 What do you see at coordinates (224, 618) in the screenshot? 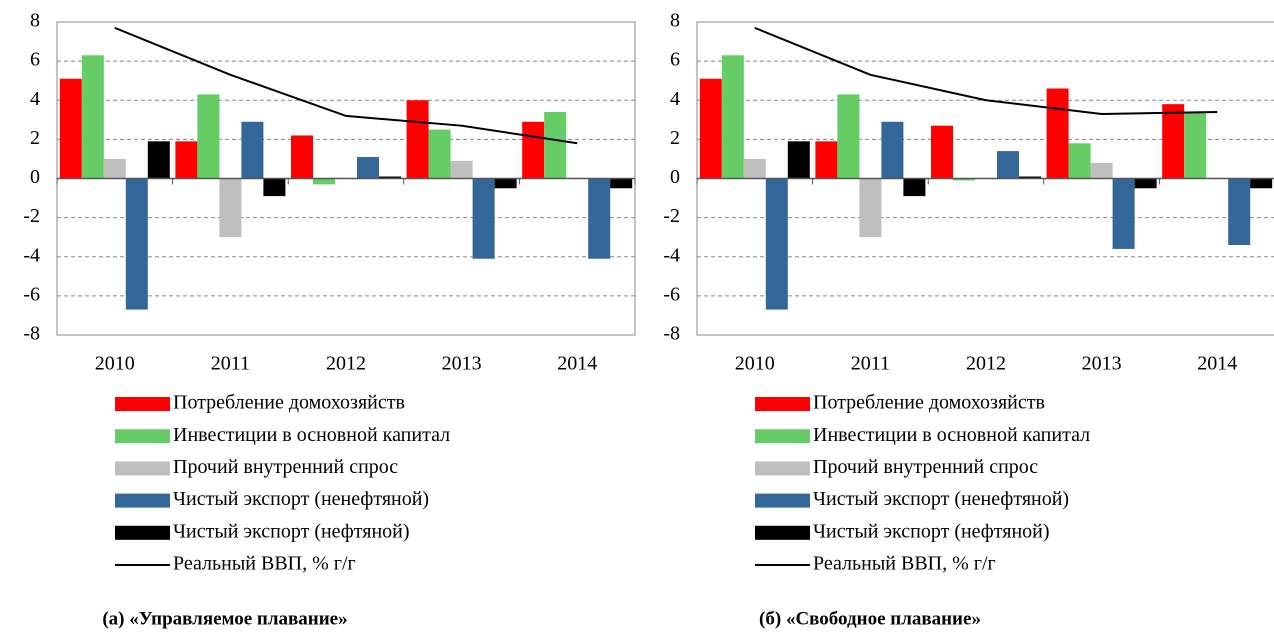
I see `caption: (а) «Управляемое плавание»` at bounding box center [224, 618].